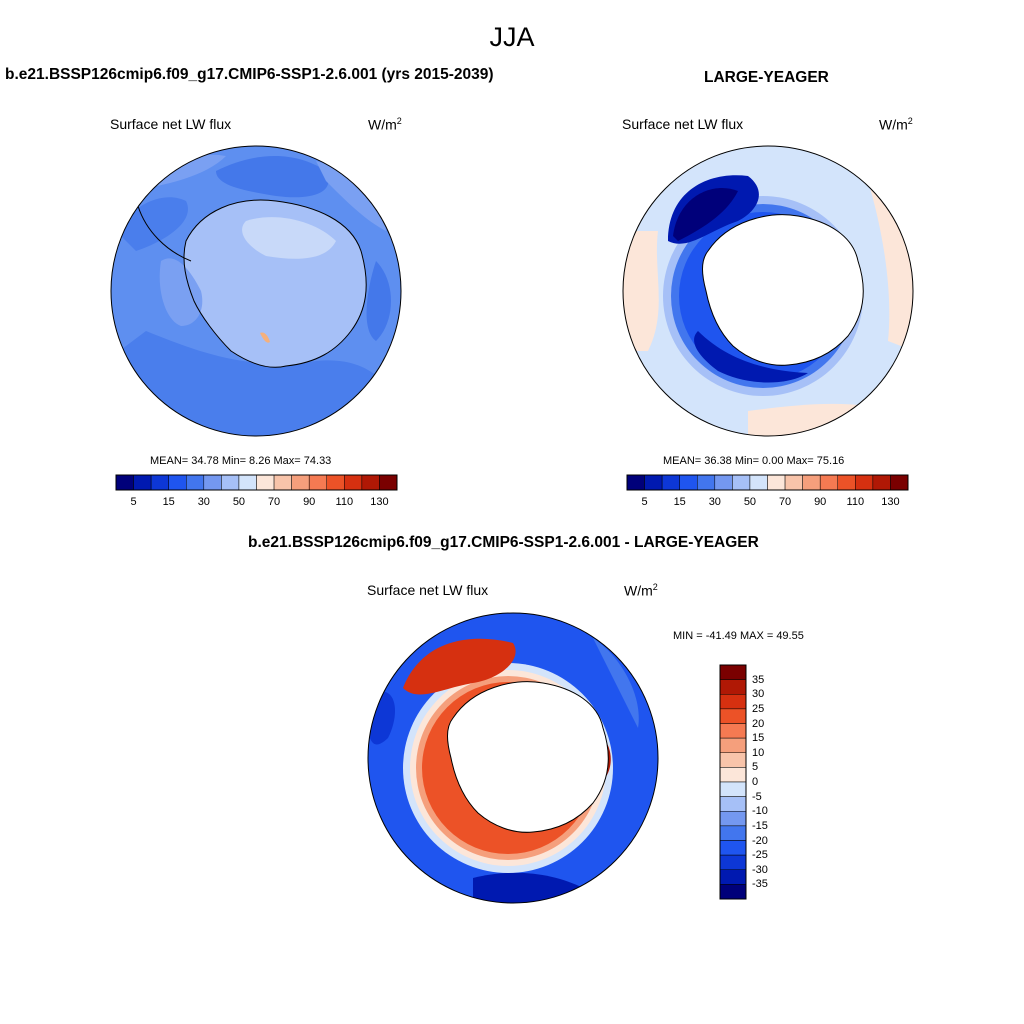  Describe the element at coordinates (760, 840) in the screenshot. I see `colorbar-tick-label: -20` at that location.